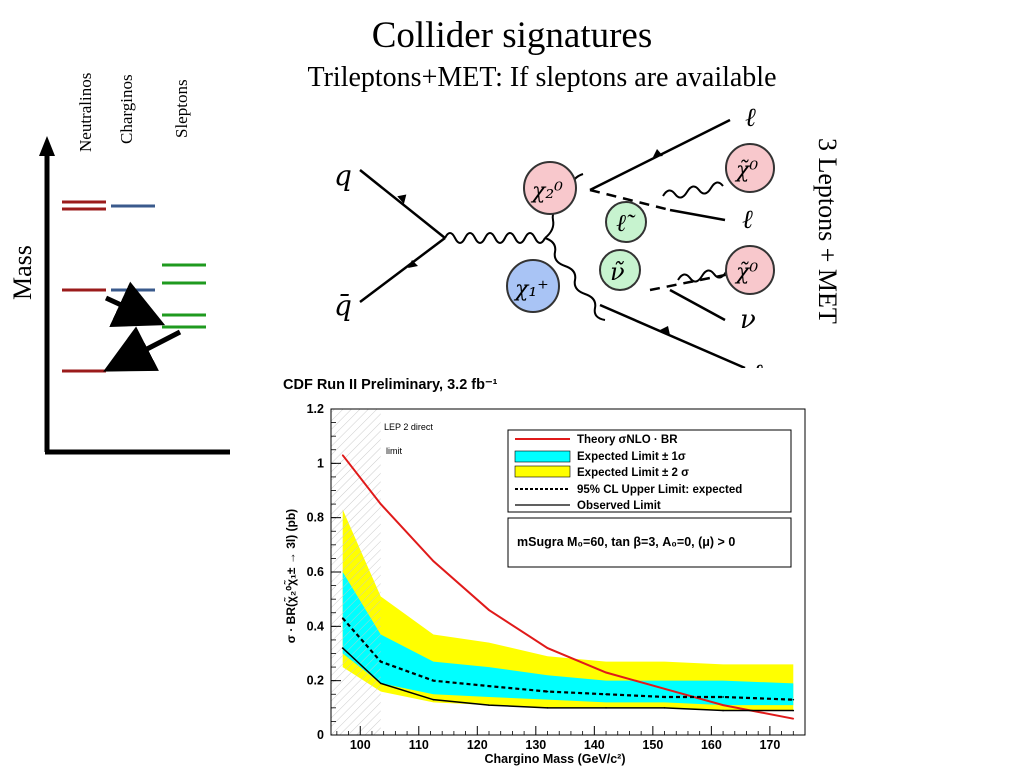 The height and width of the screenshot is (768, 1024). Describe the element at coordinates (697, 215) in the screenshot. I see `lepton-line-second` at that location.